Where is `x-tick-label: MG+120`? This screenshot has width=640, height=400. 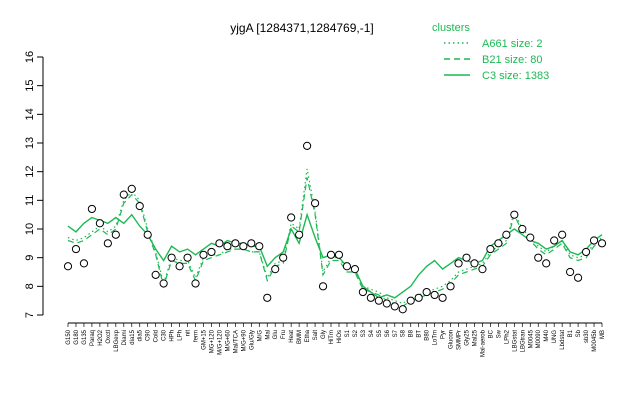 x-tick-label: MG+120 is located at coordinates (212, 341).